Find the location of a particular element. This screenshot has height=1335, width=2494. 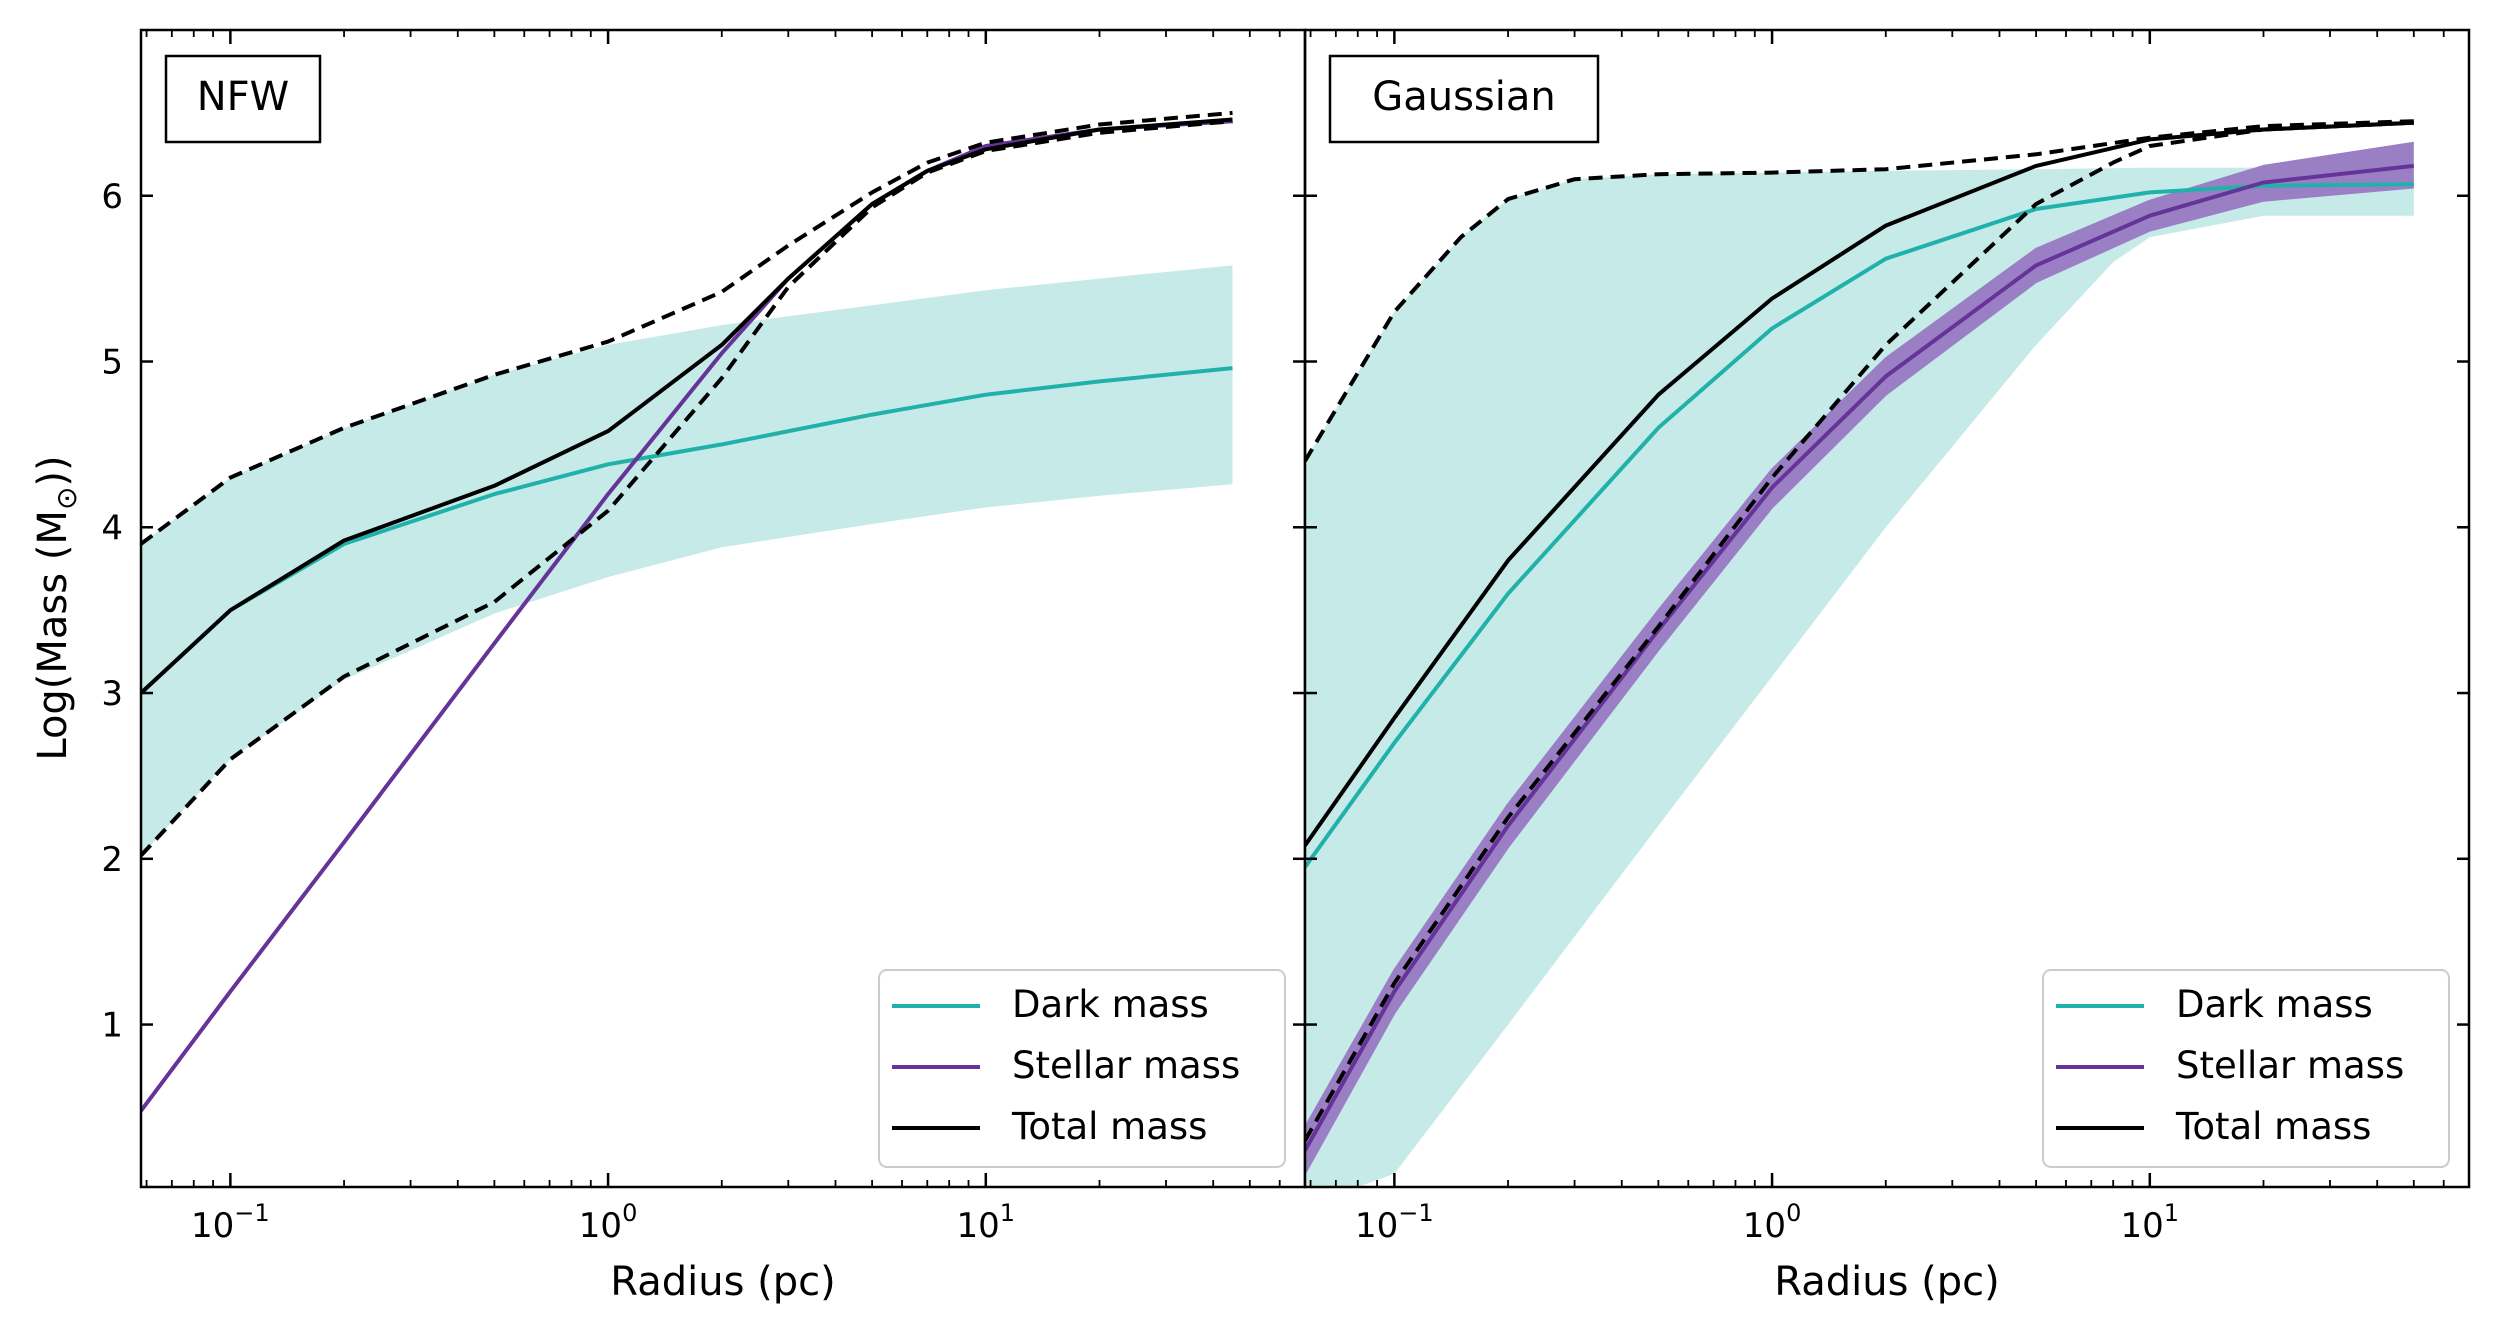

svg-text: Gaussian is located at coordinates (1464, 97).